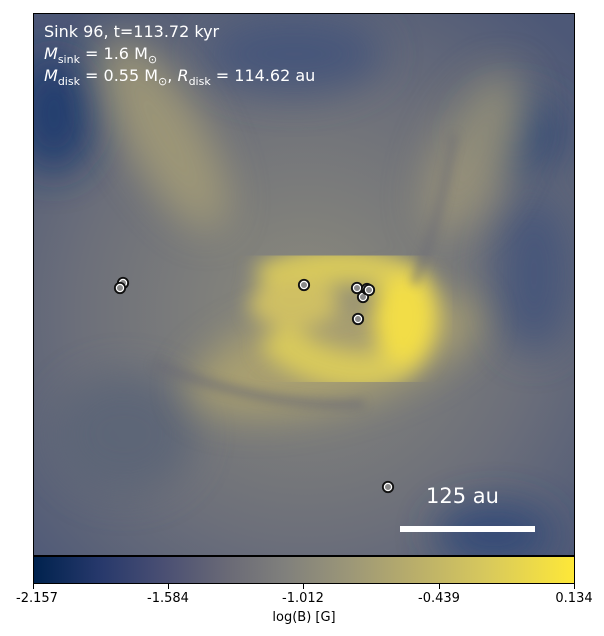  Describe the element at coordinates (574, 598) in the screenshot. I see `colorbar-tick-label: 0.134` at that location.